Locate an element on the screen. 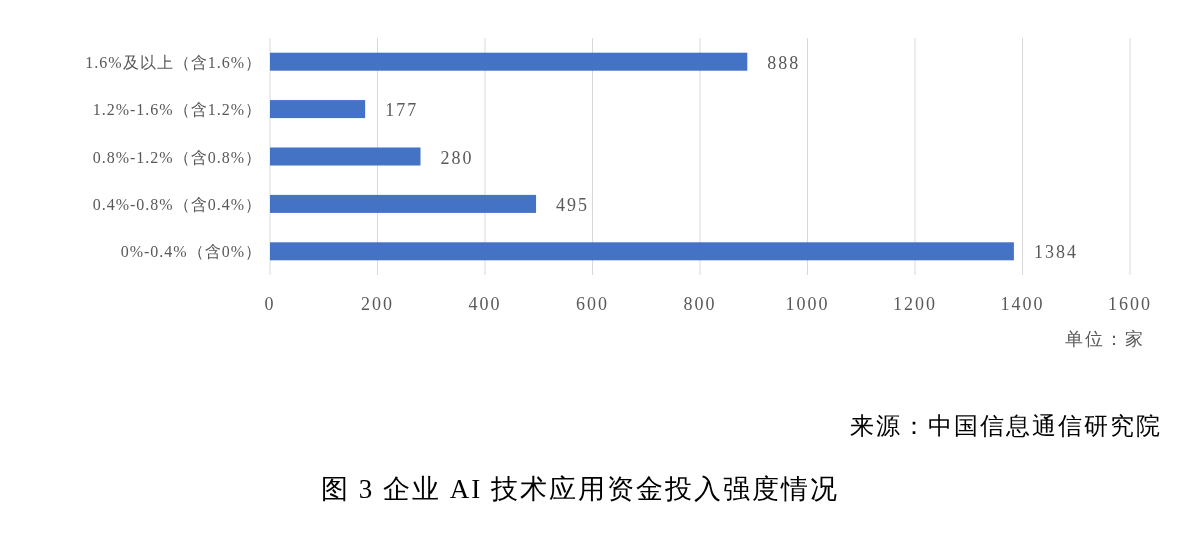 This screenshot has width=1185, height=535. x-tick-label: 800 is located at coordinates (700, 304).